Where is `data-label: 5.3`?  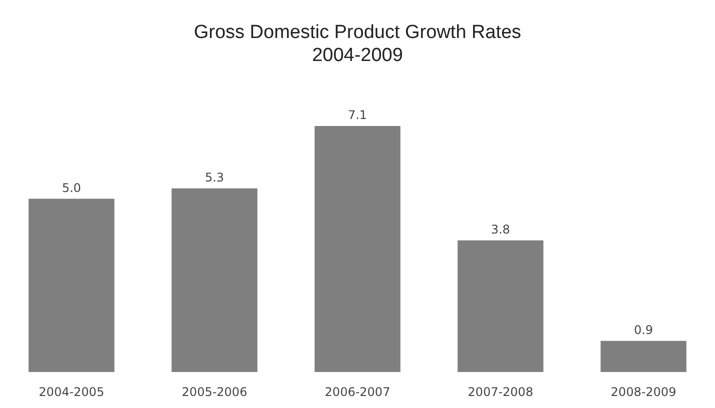
data-label: 5.3 is located at coordinates (214, 177).